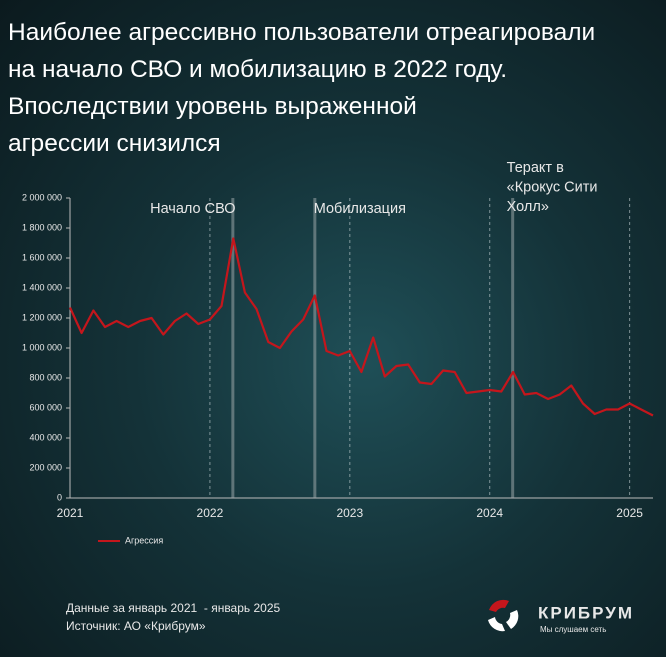 The image size is (666, 657). Describe the element at coordinates (257, 69) in the screenshot. I see `title-line: на начало СВО и мобилизацию в 2022 году.` at that location.